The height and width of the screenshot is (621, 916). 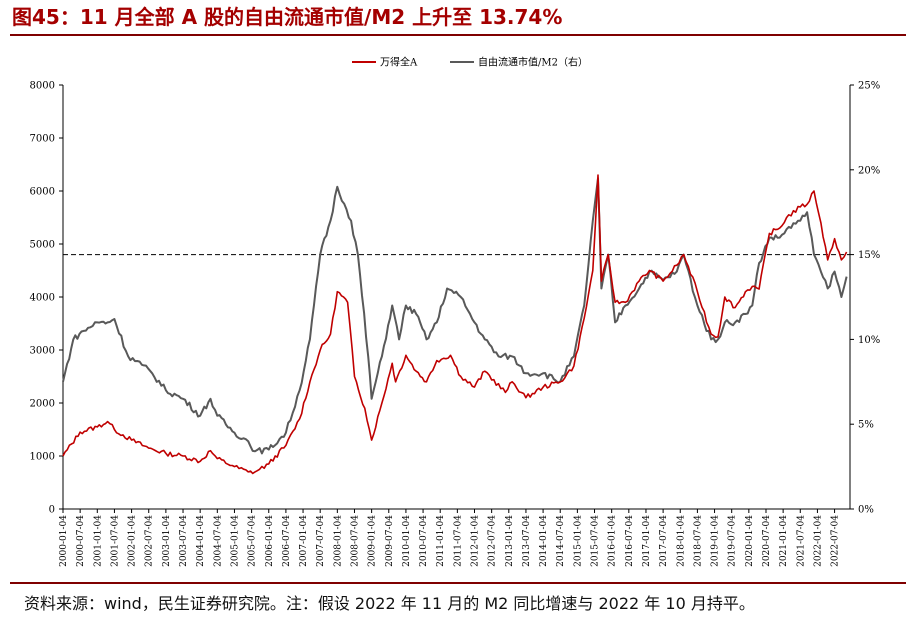 What do you see at coordinates (458, 583) in the screenshot?
I see `source-divider` at bounding box center [458, 583].